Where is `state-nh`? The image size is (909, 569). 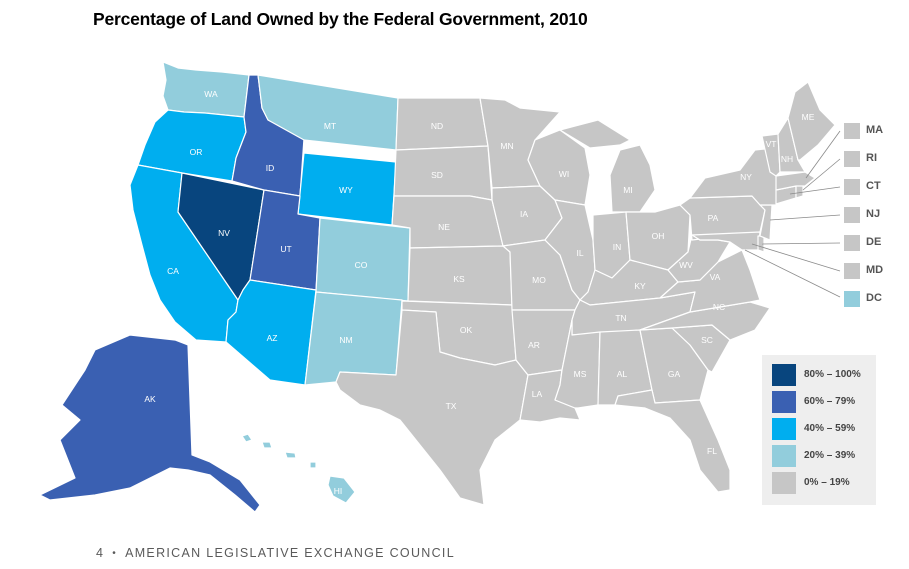 state-nh is located at coordinates (791, 145).